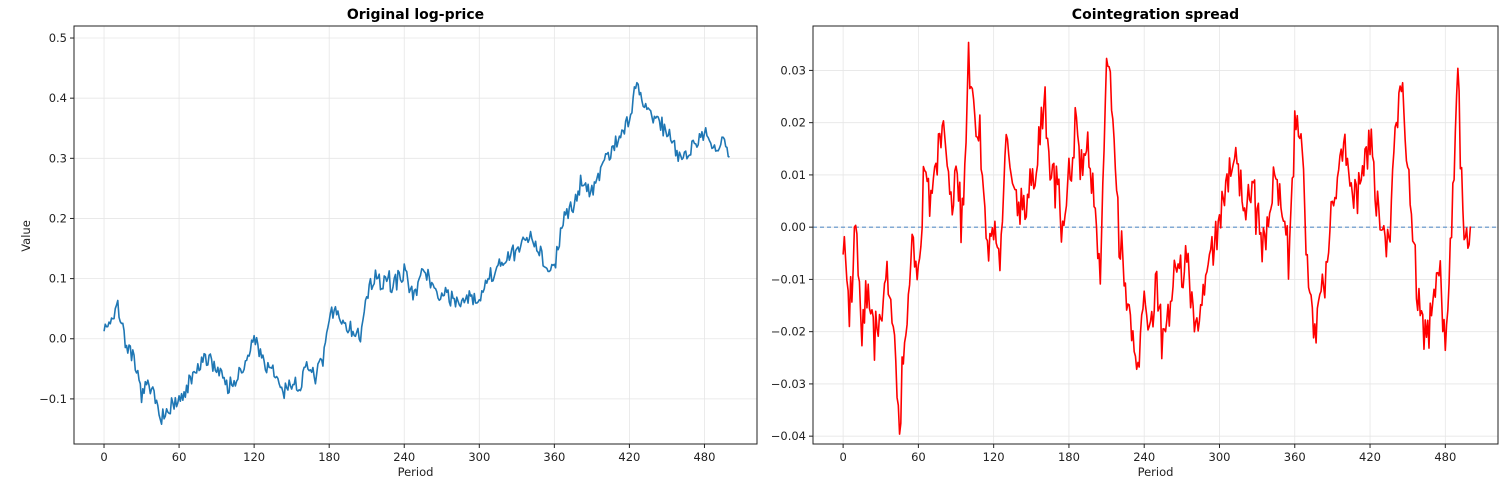 The width and height of the screenshot is (1511, 485). Describe the element at coordinates (788, 384) in the screenshot. I see `right-y-tick-label: −0.03` at that location.